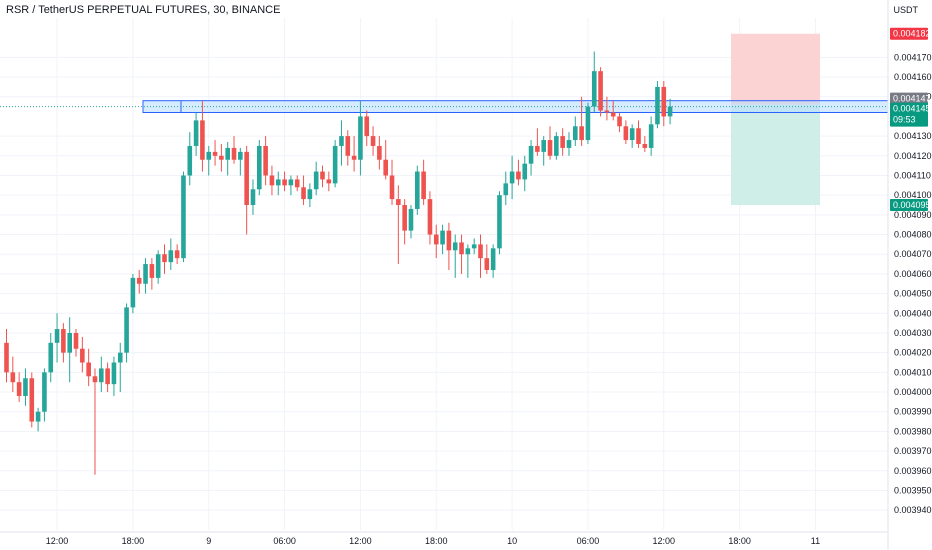 Image resolution: width=932 pixels, height=550 pixels. What do you see at coordinates (912, 205) in the screenshot?
I see `target-bottom-value: 0.004095` at bounding box center [912, 205].